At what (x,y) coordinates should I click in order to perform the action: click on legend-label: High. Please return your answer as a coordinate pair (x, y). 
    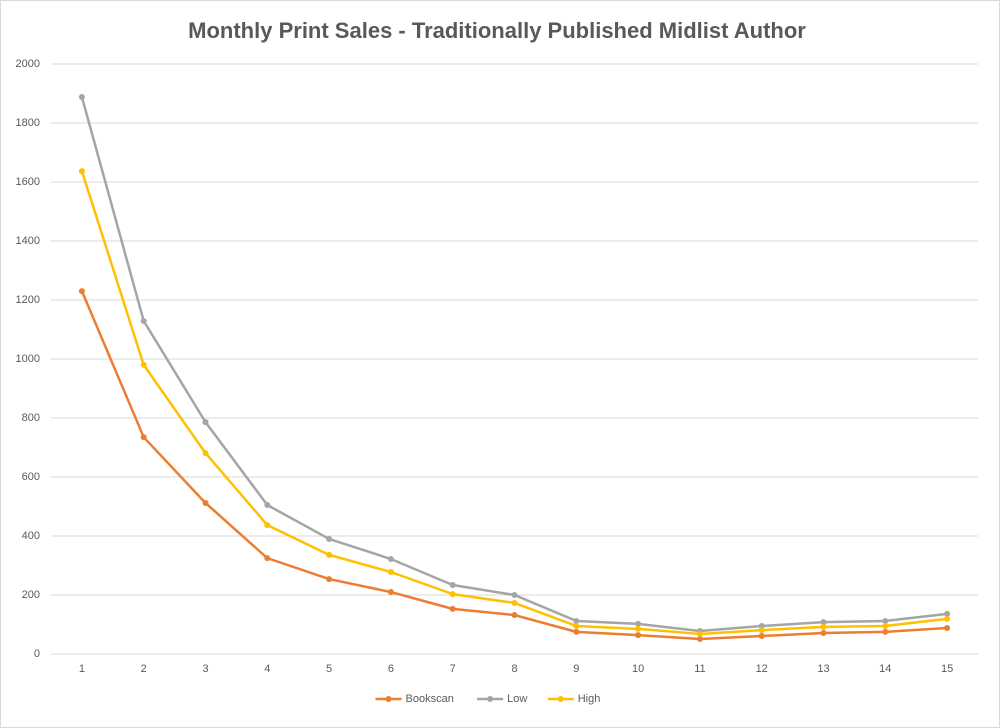
    Looking at the image, I should click on (589, 699).